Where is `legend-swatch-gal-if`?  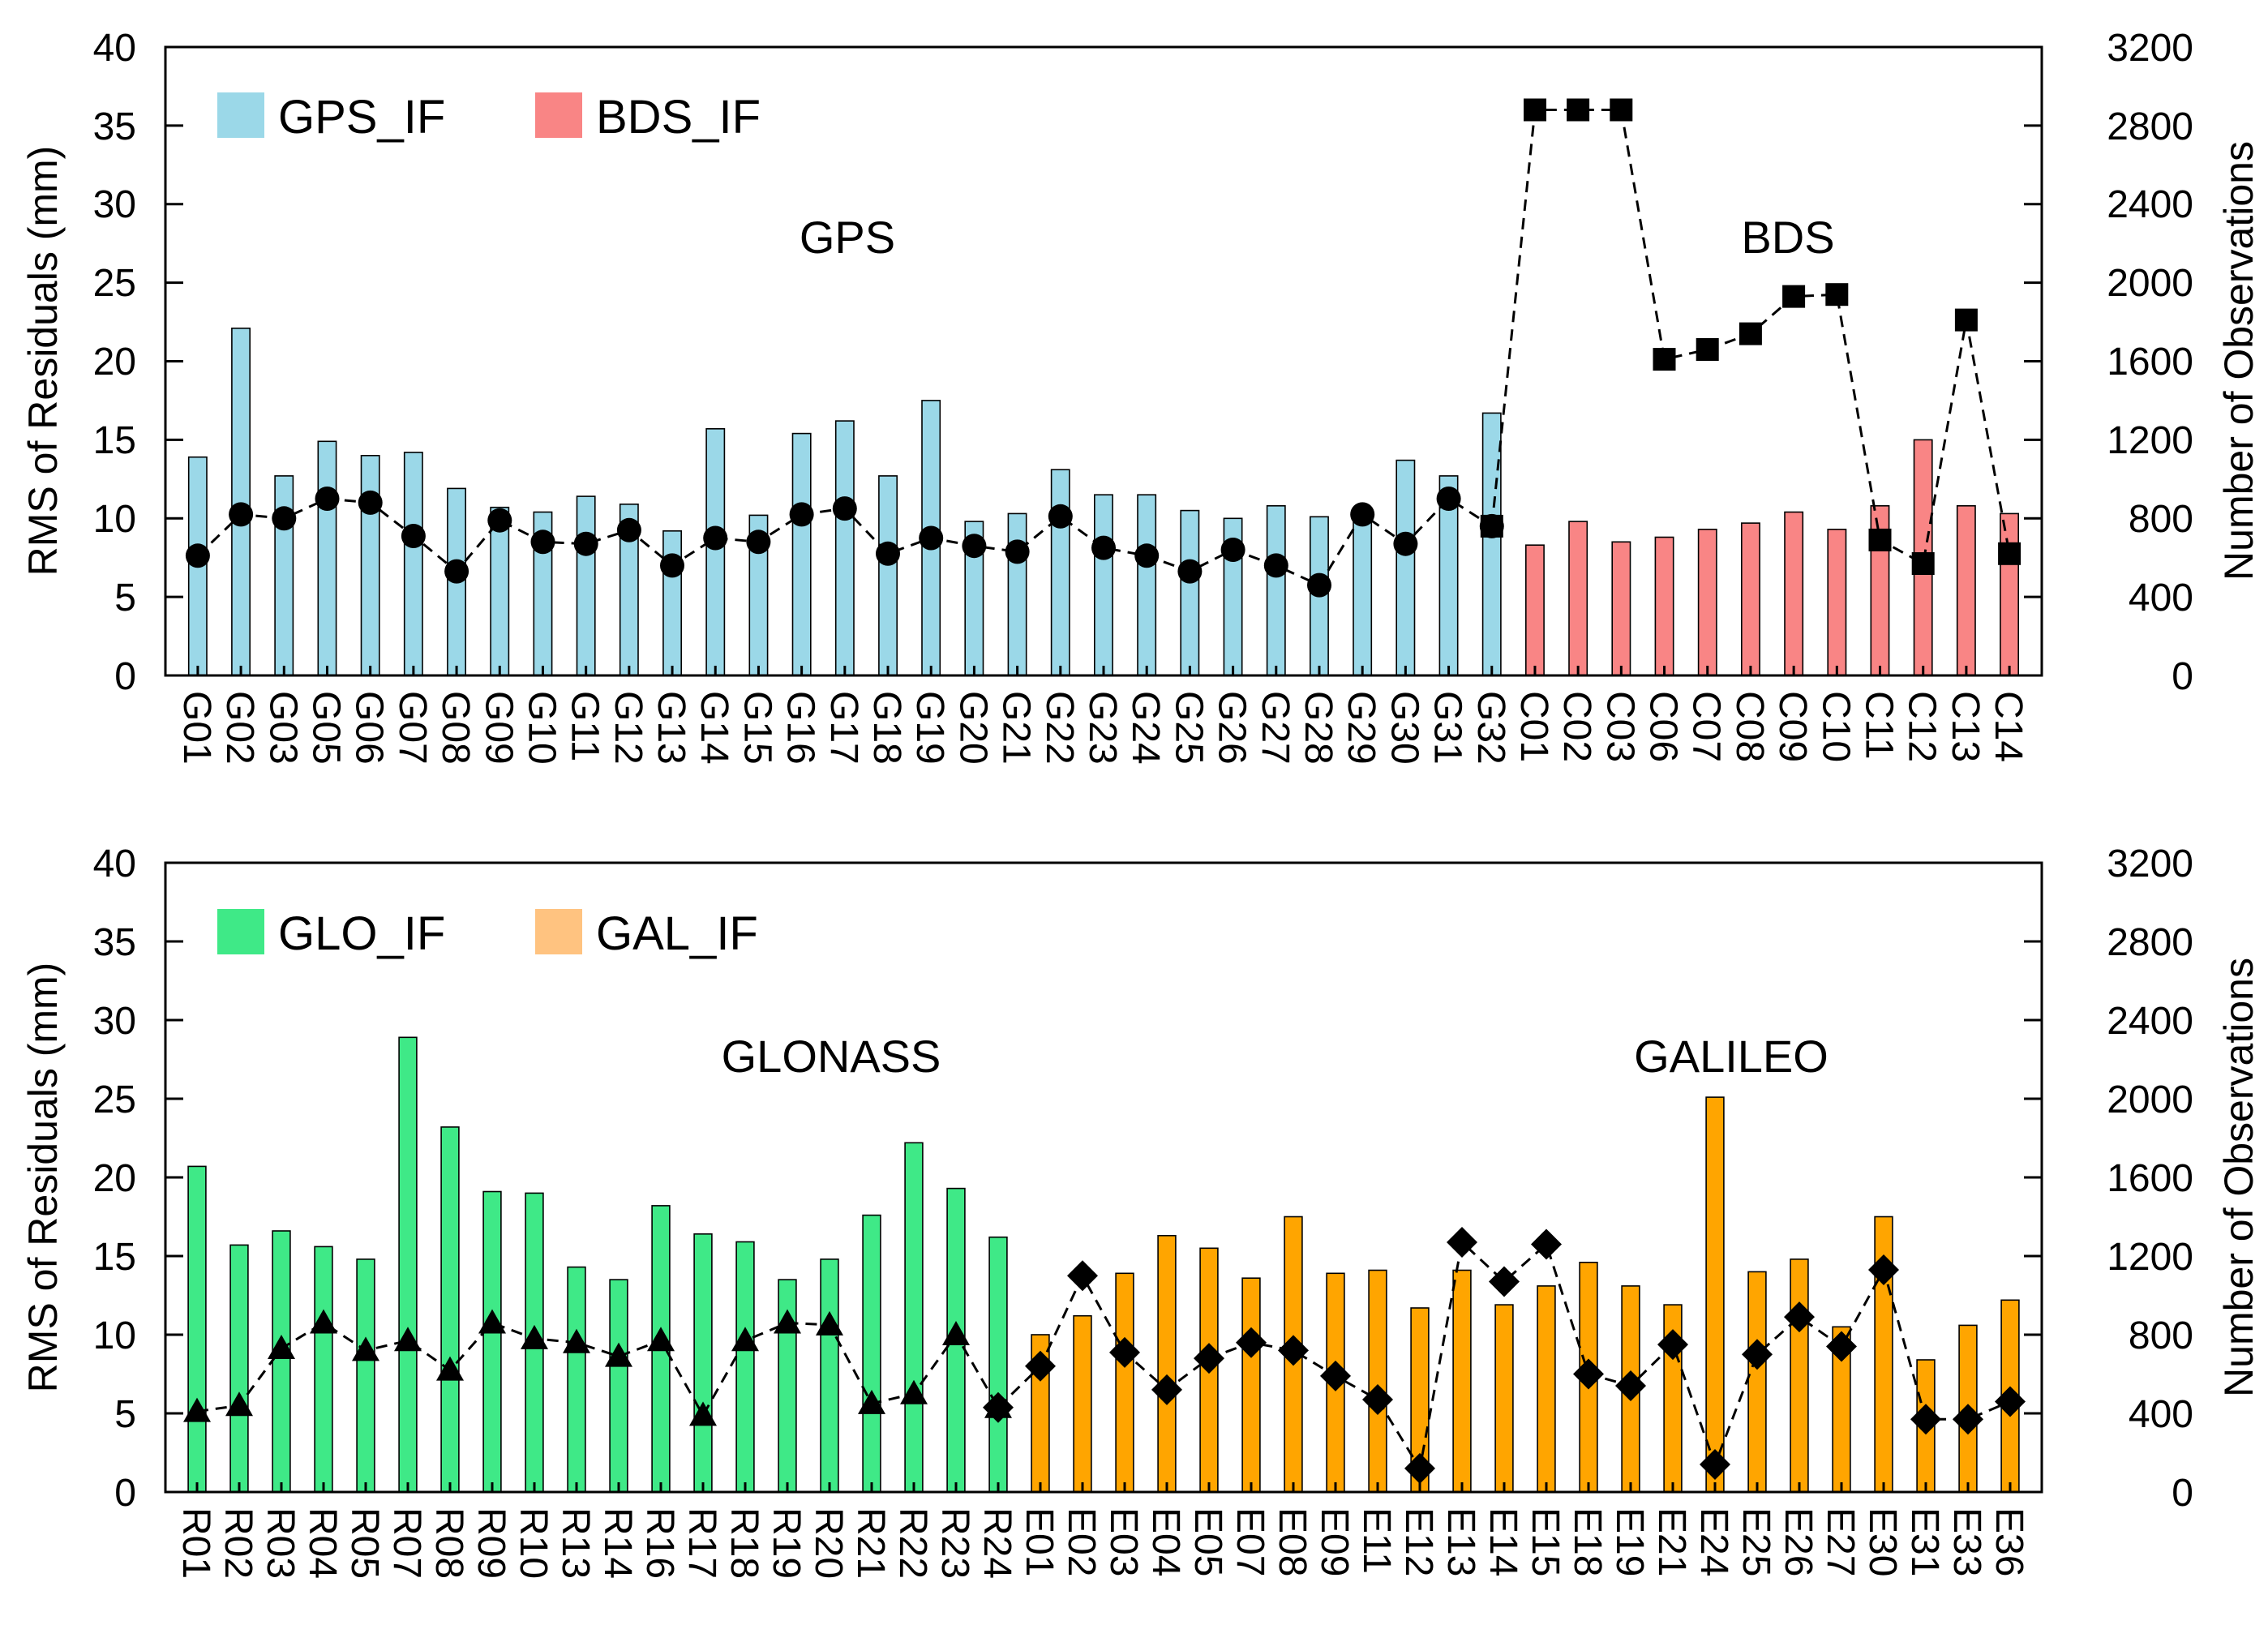
legend-swatch-gal-if is located at coordinates (558, 932).